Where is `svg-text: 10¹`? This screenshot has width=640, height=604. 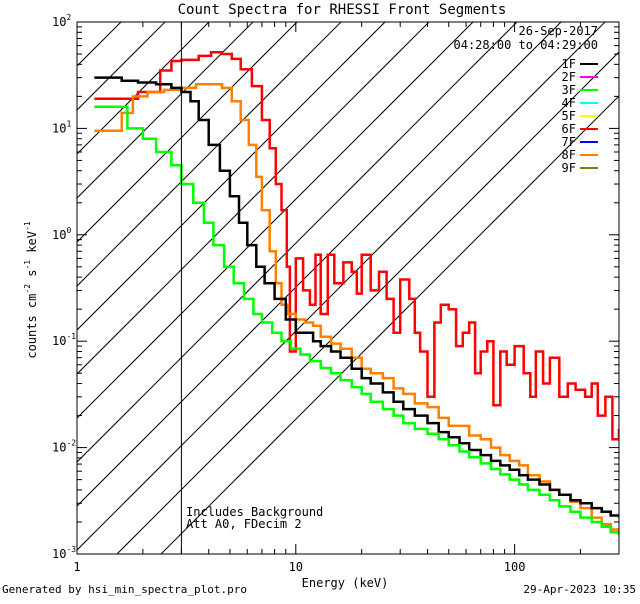 svg-text: 10¹ is located at coordinates (61, 127).